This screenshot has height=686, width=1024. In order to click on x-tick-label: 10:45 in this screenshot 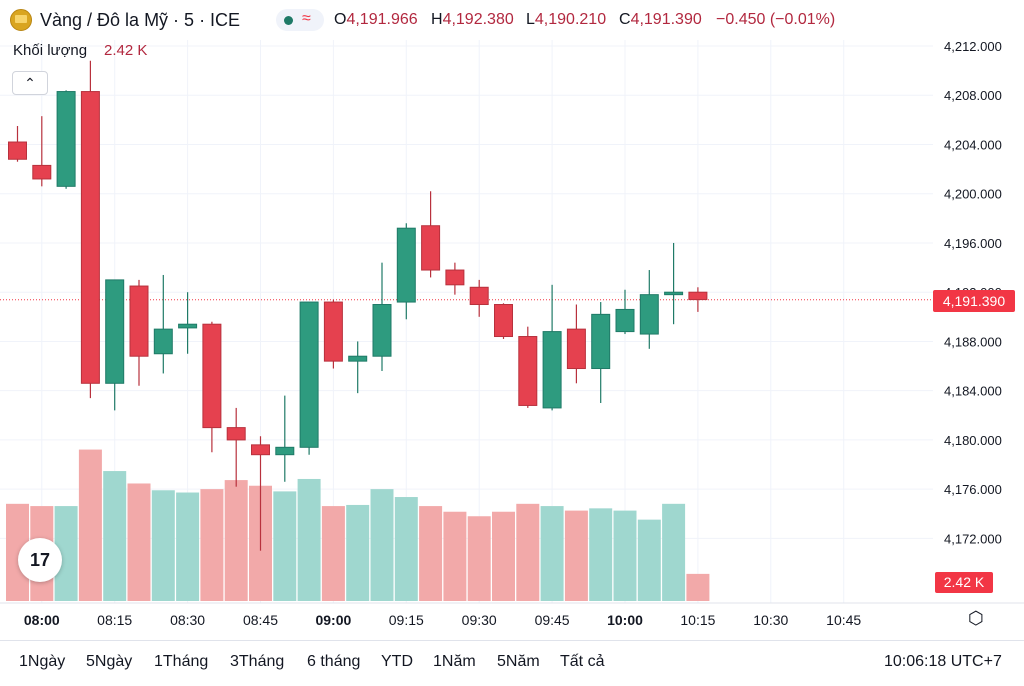, I will do `click(843, 620)`.